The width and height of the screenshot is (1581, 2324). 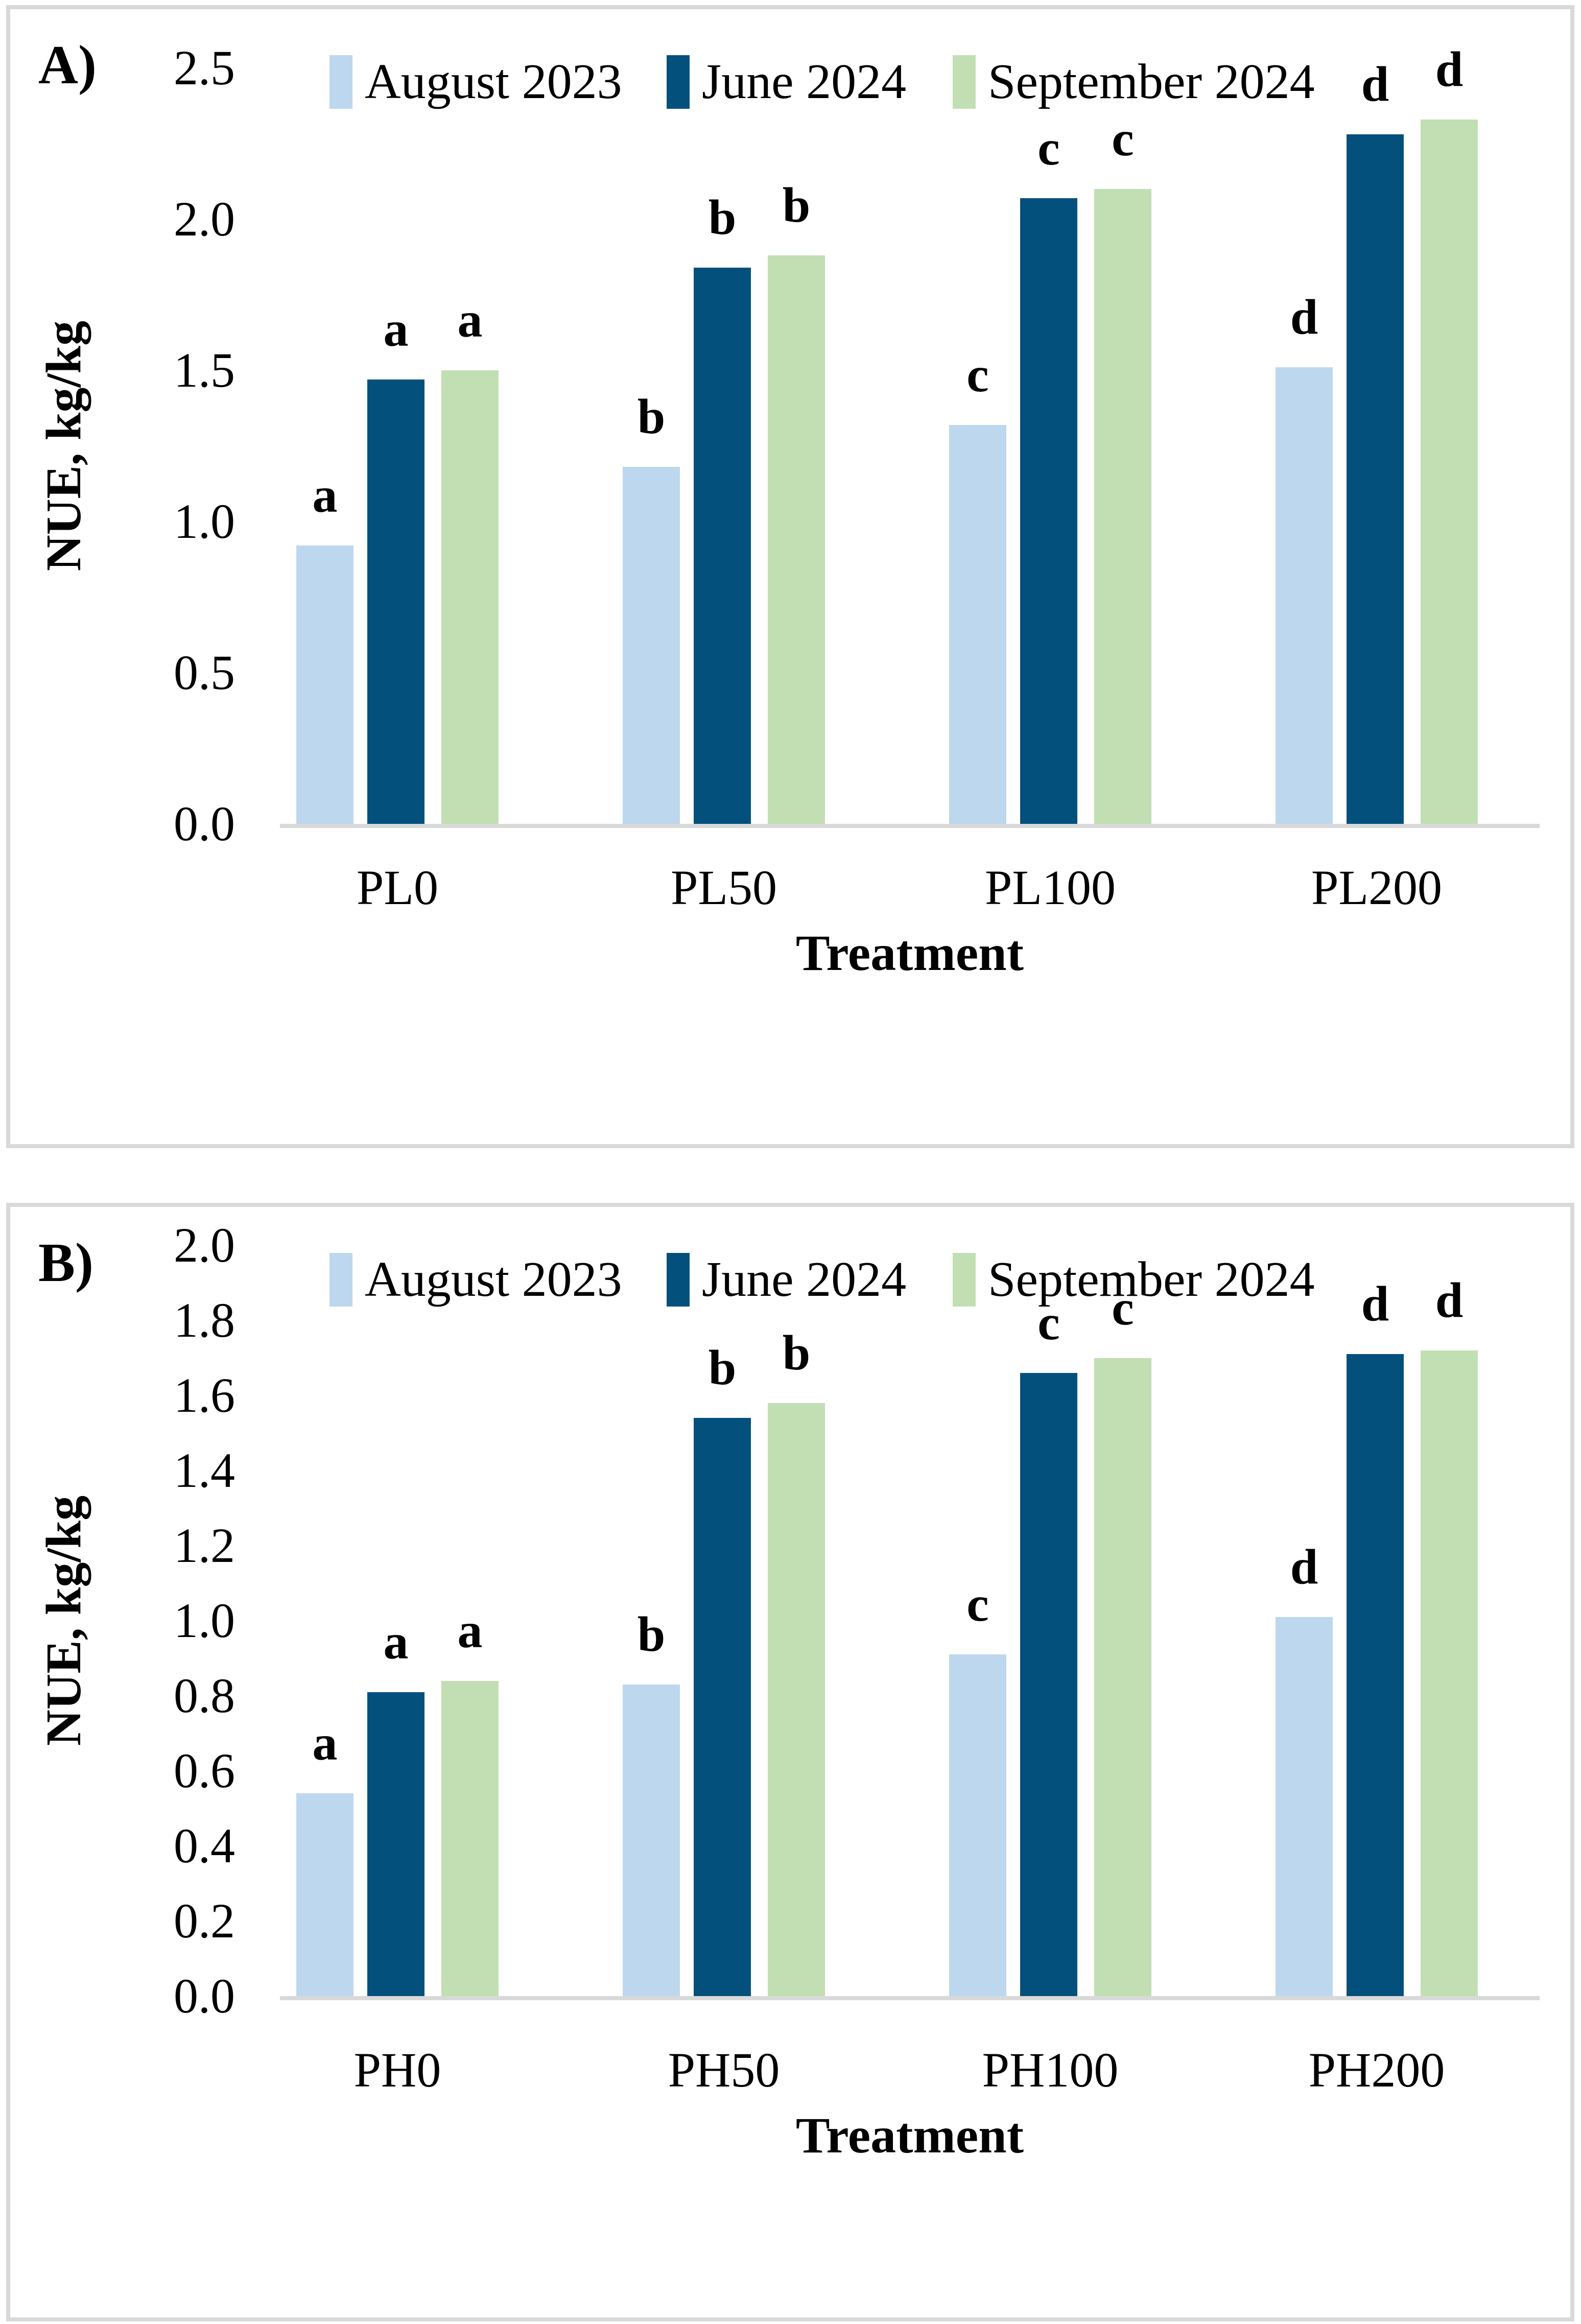 I want to click on bar-september-2024-ph200, so click(x=1449, y=1673).